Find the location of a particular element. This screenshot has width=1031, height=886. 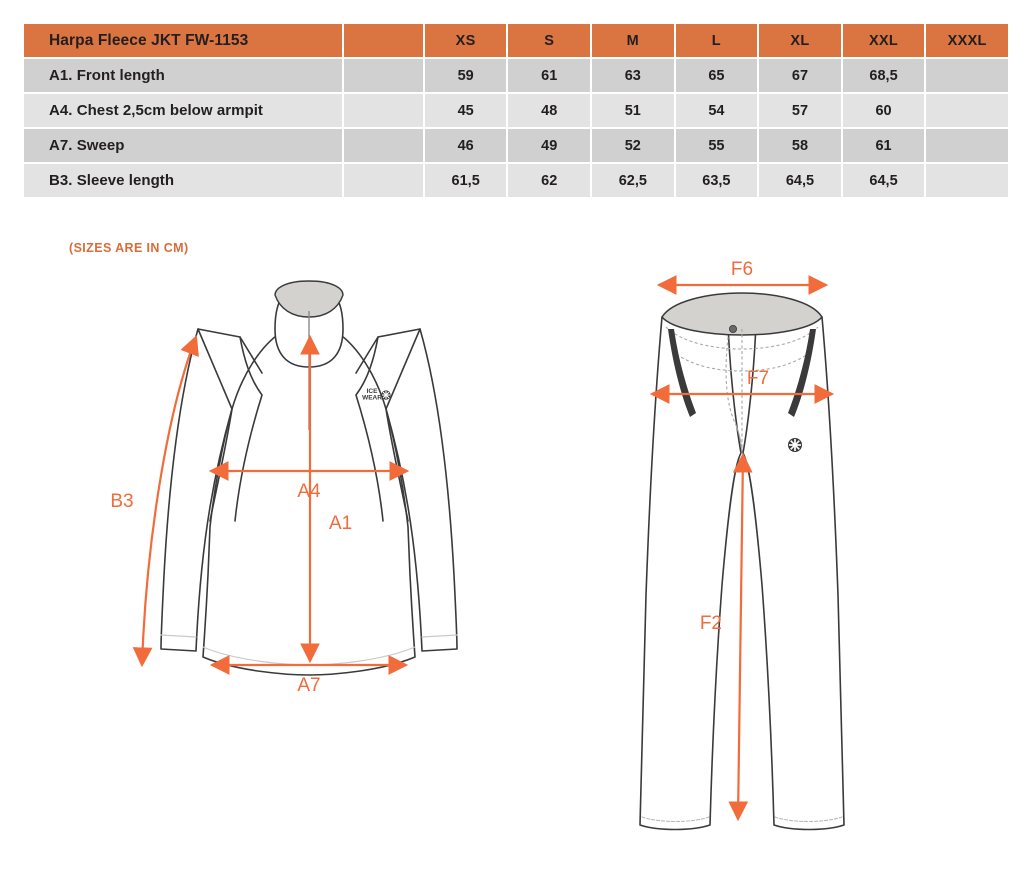

measure-f2: F2 is located at coordinates (726, 637).